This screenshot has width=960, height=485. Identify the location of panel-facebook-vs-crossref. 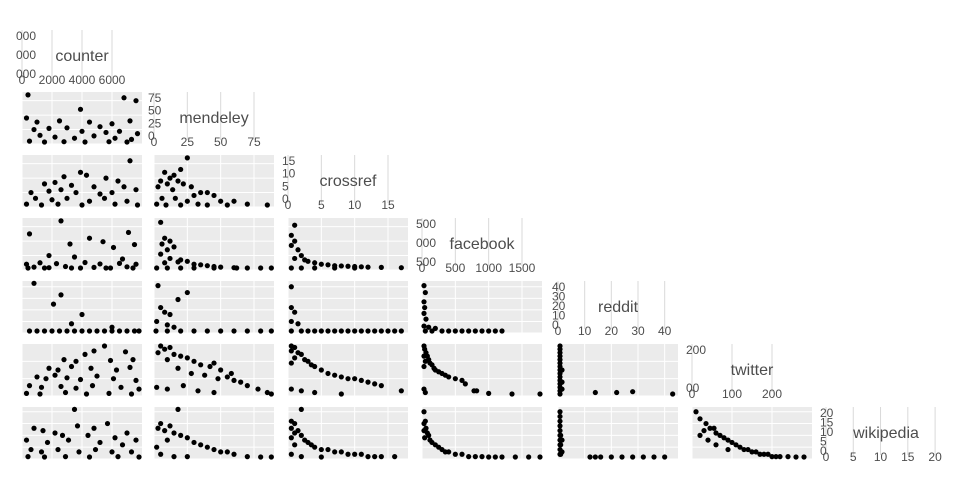
(347, 244).